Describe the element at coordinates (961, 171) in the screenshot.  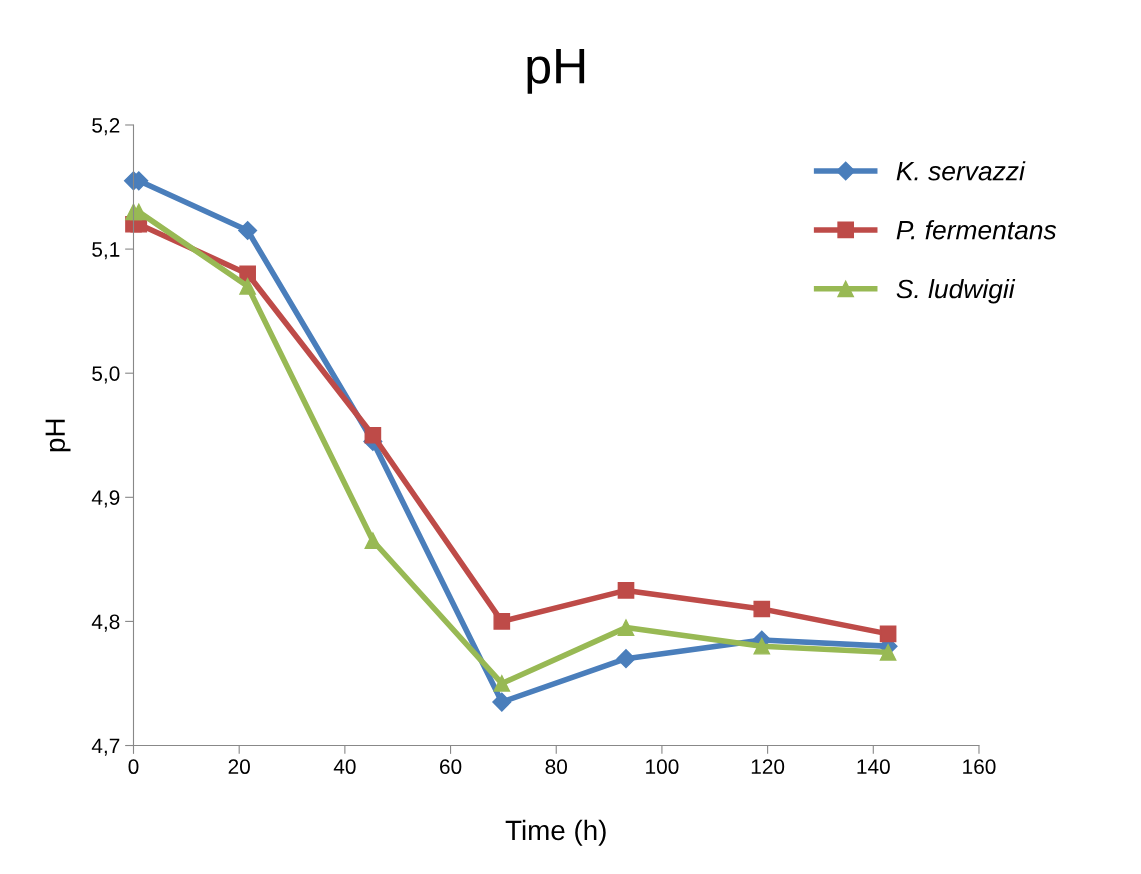
I see `legend-label: K. servazzi` at that location.